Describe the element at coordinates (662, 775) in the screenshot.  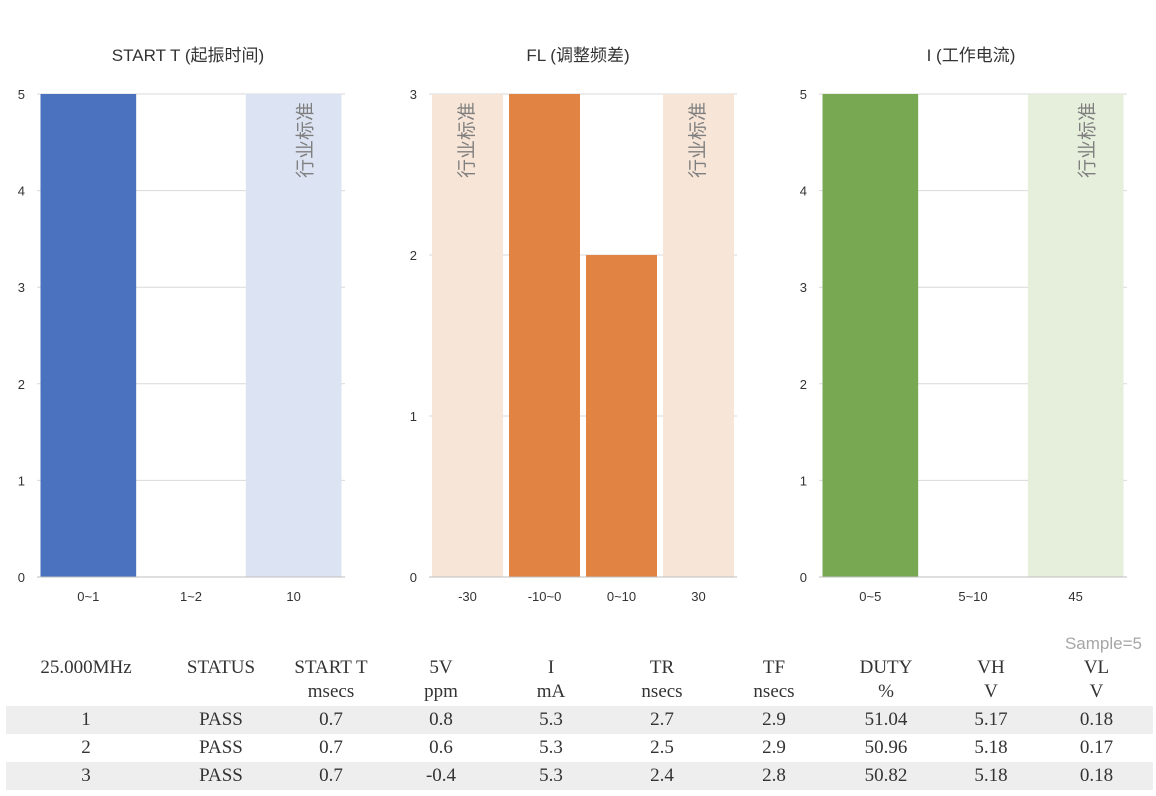
I see `table-cell: 2.4` at that location.